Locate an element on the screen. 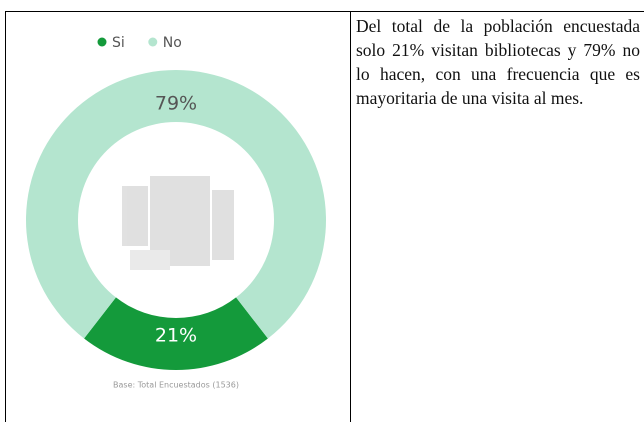 The height and width of the screenshot is (422, 644). data-label: 21% is located at coordinates (176, 336).